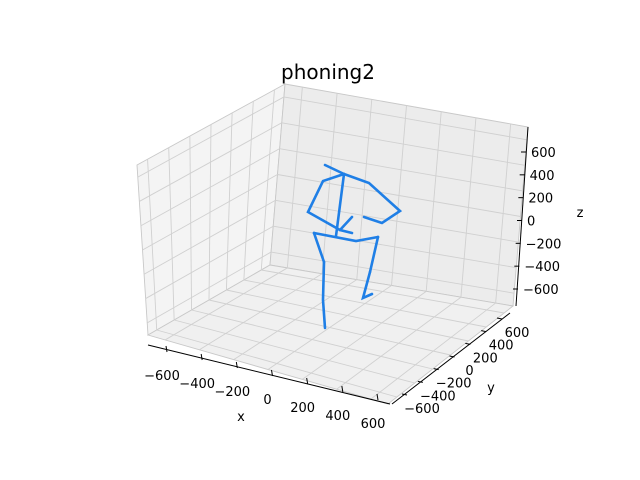 The width and height of the screenshot is (640, 480). I want to click on y-axis-label: y, so click(491, 388).